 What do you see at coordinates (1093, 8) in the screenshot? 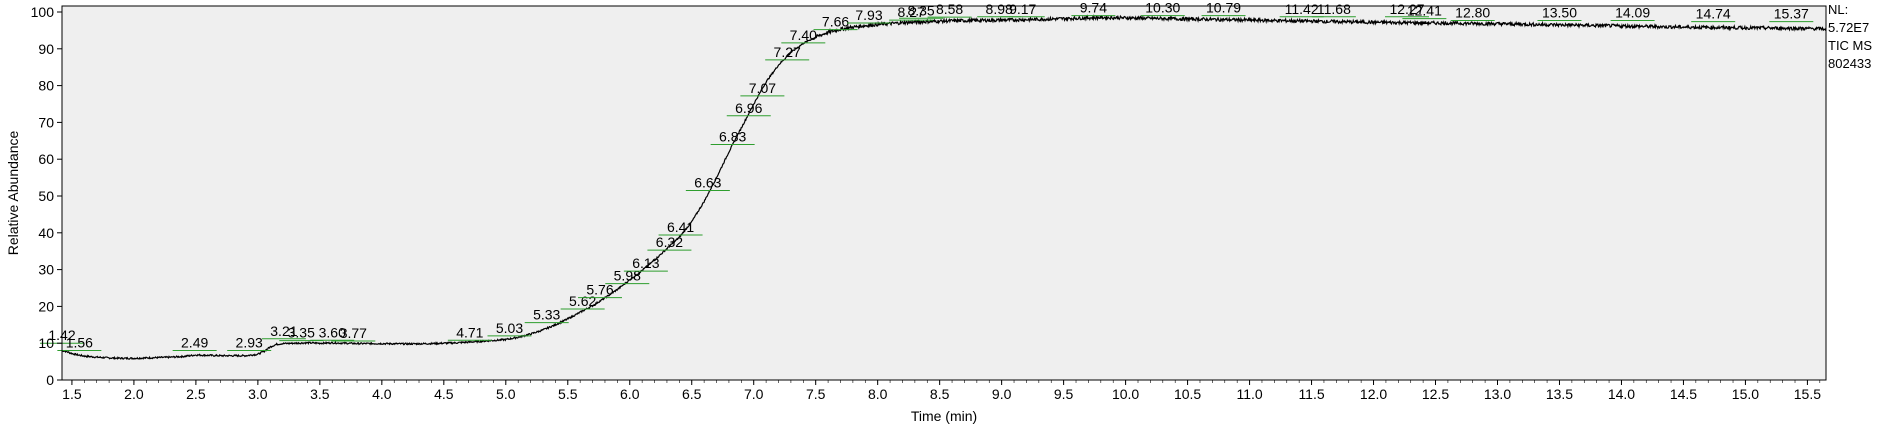
I see `peak-label: 9.74` at bounding box center [1093, 8].